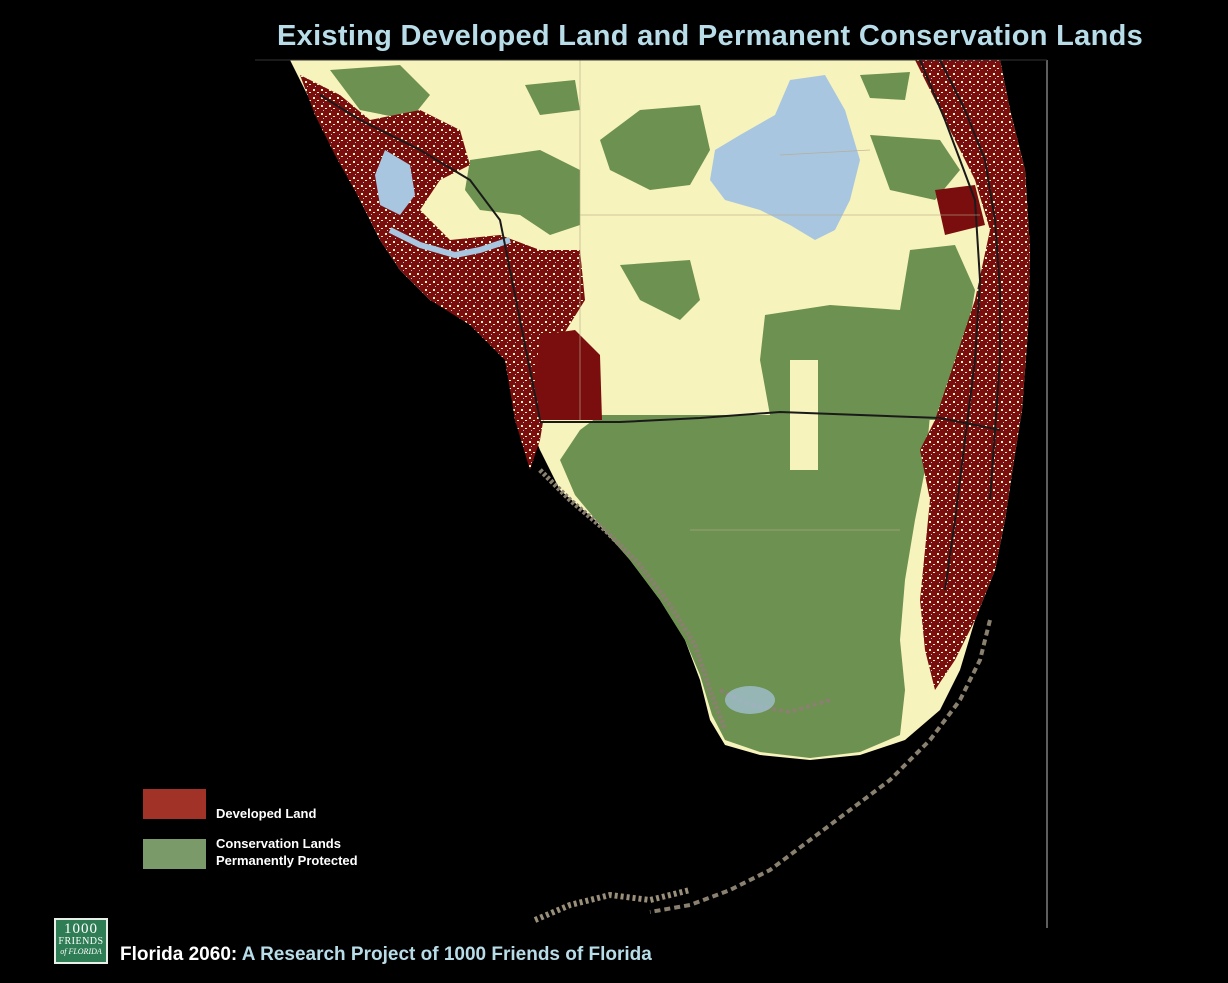  Describe the element at coordinates (633, 599) in the screenshot. I see `southwest-coast-fringe` at that location.